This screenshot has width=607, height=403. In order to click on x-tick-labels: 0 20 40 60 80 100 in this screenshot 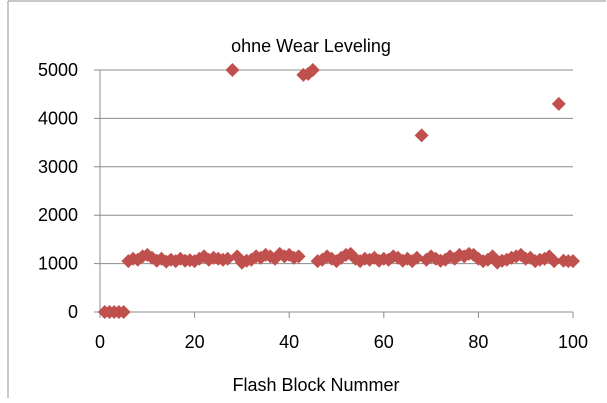, I will do `click(341, 342)`.